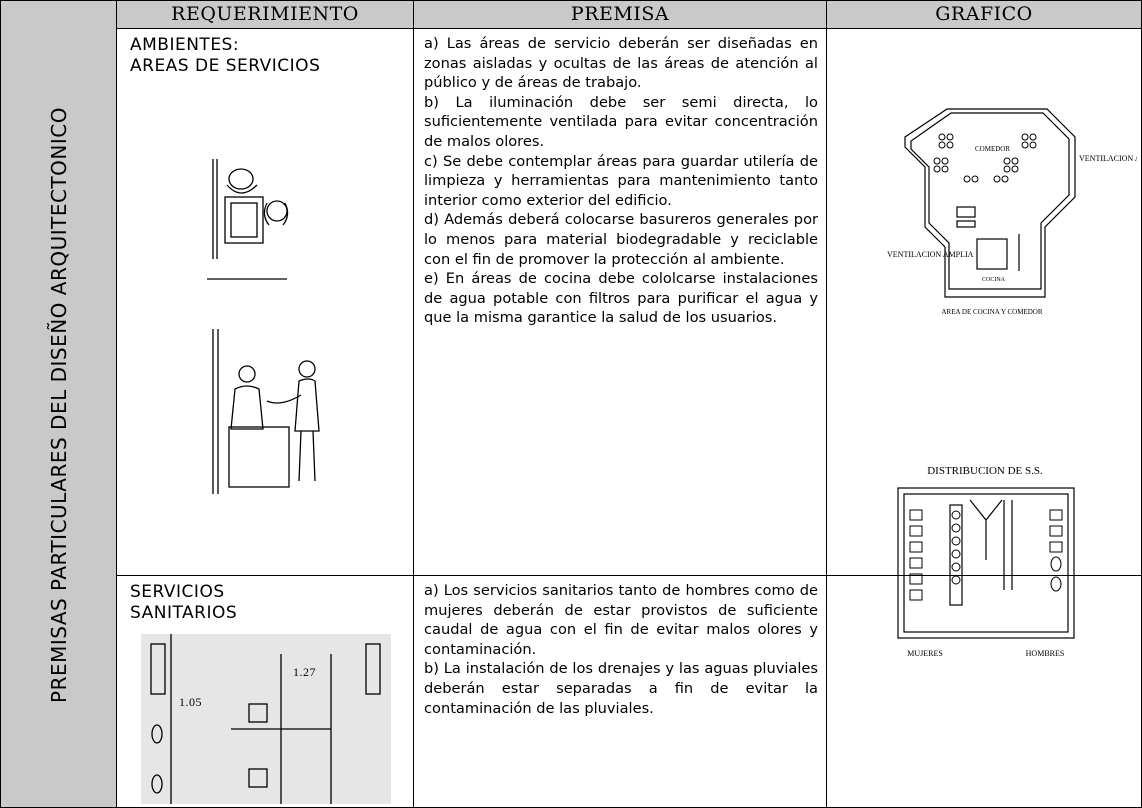 Image resolution: width=1142 pixels, height=808 pixels. I want to click on header-cell: PREMISA, so click(620, 14).